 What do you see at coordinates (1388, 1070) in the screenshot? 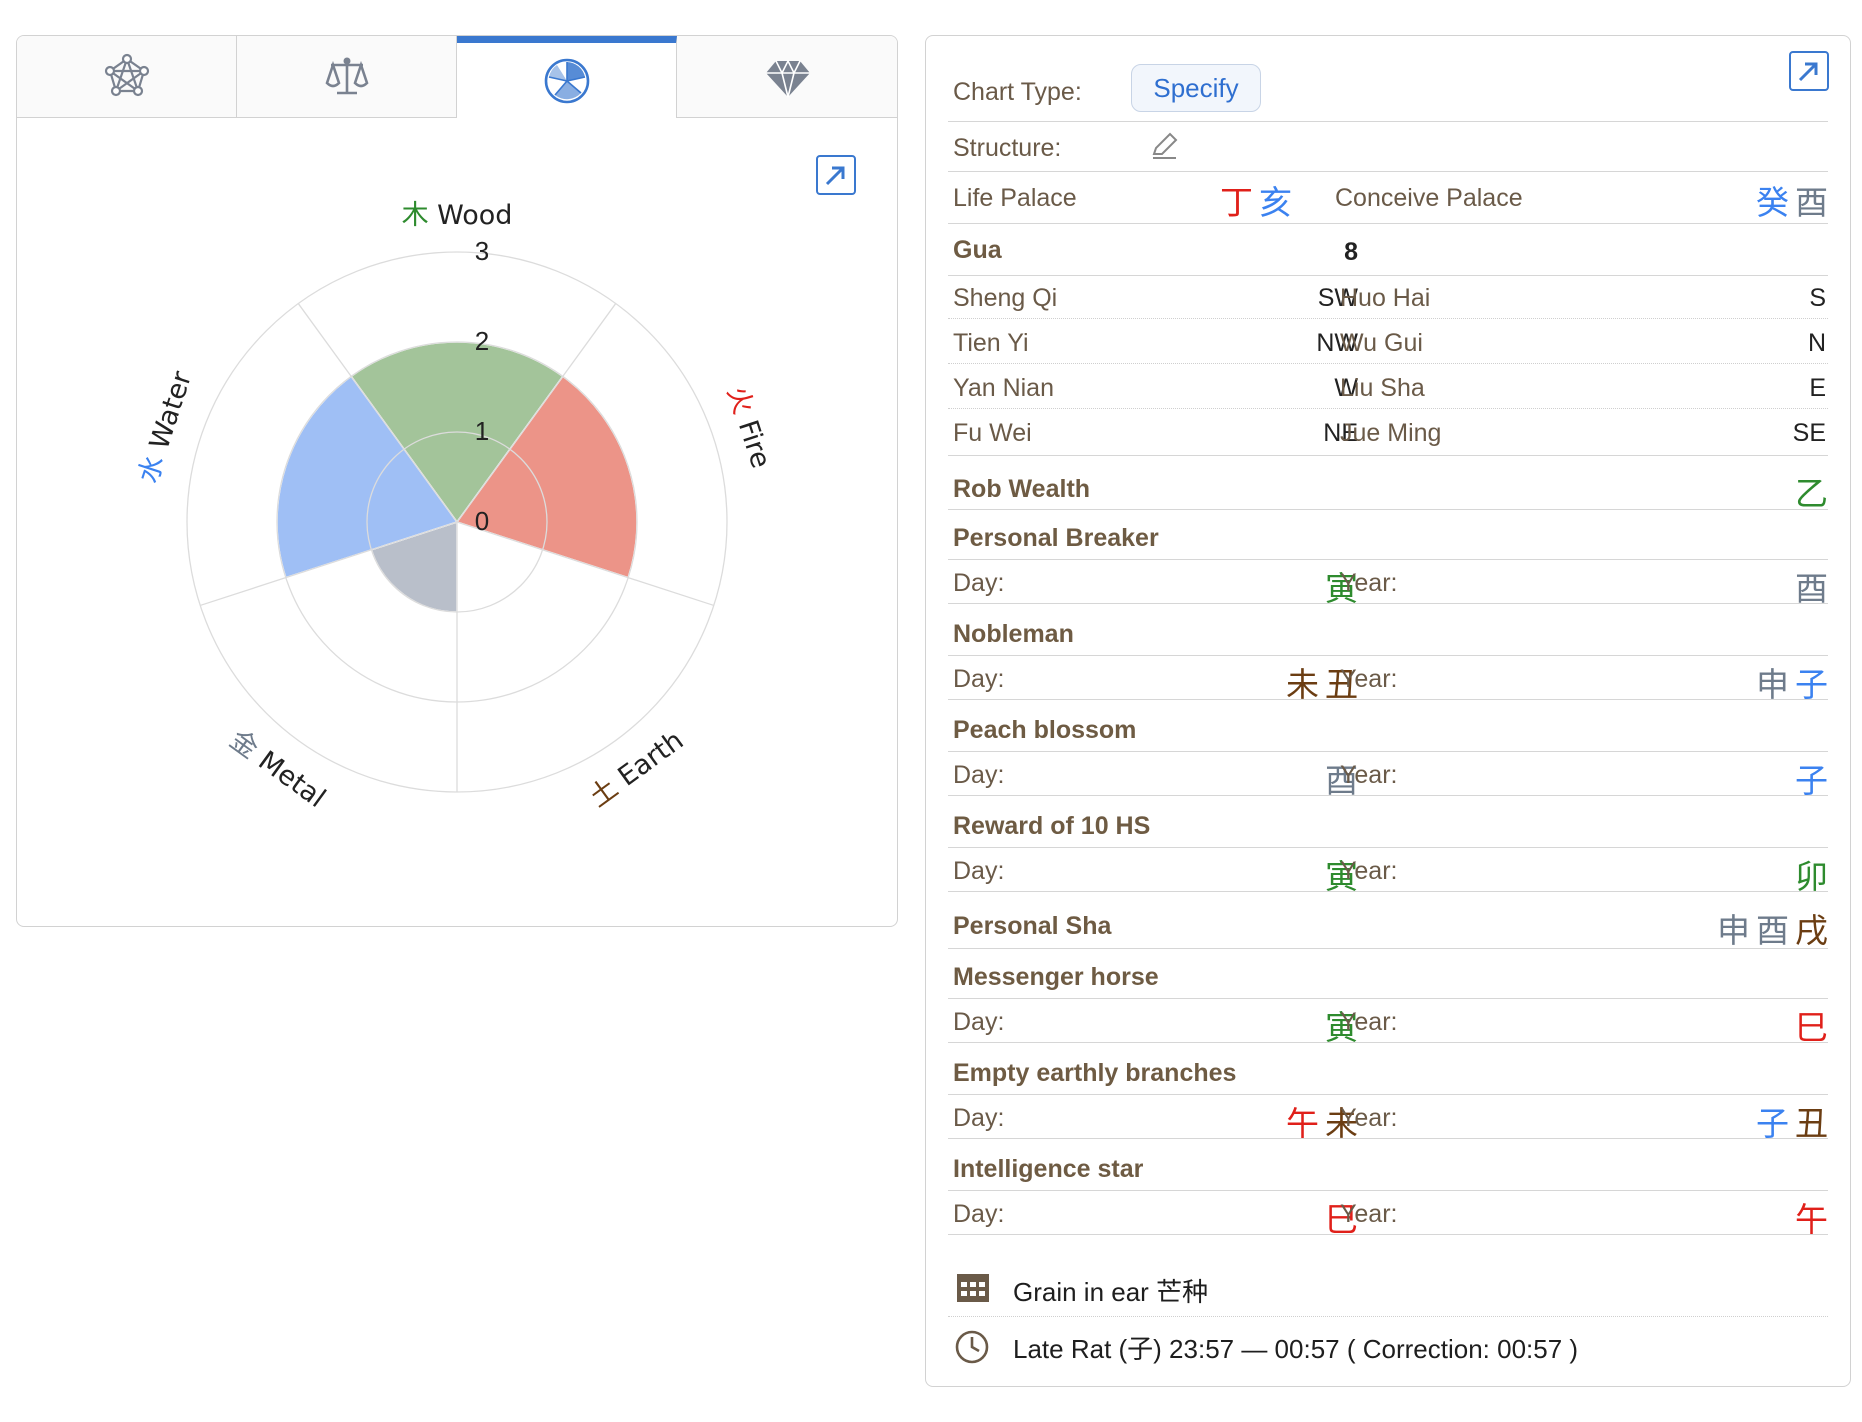
I see `section-title-row: Empty earthly branches` at bounding box center [1388, 1070].